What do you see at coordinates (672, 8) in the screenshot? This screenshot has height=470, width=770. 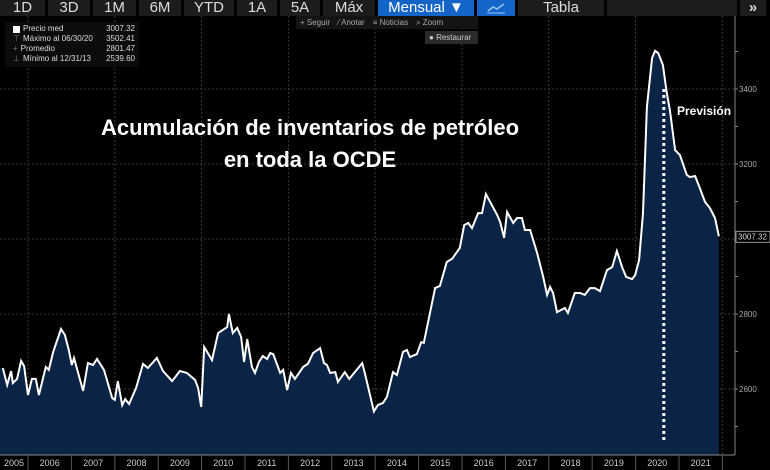 I see `toolbar-spacer` at bounding box center [672, 8].